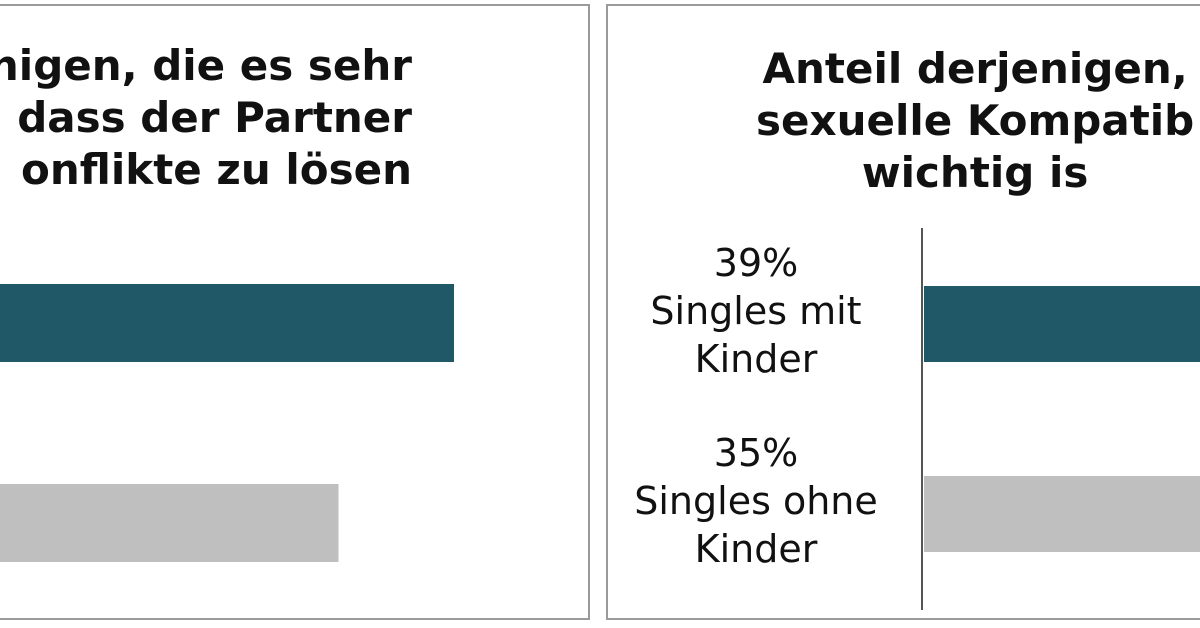 The width and height of the screenshot is (1200, 628). Describe the element at coordinates (756, 263) in the screenshot. I see `data-label: 39%` at that location.